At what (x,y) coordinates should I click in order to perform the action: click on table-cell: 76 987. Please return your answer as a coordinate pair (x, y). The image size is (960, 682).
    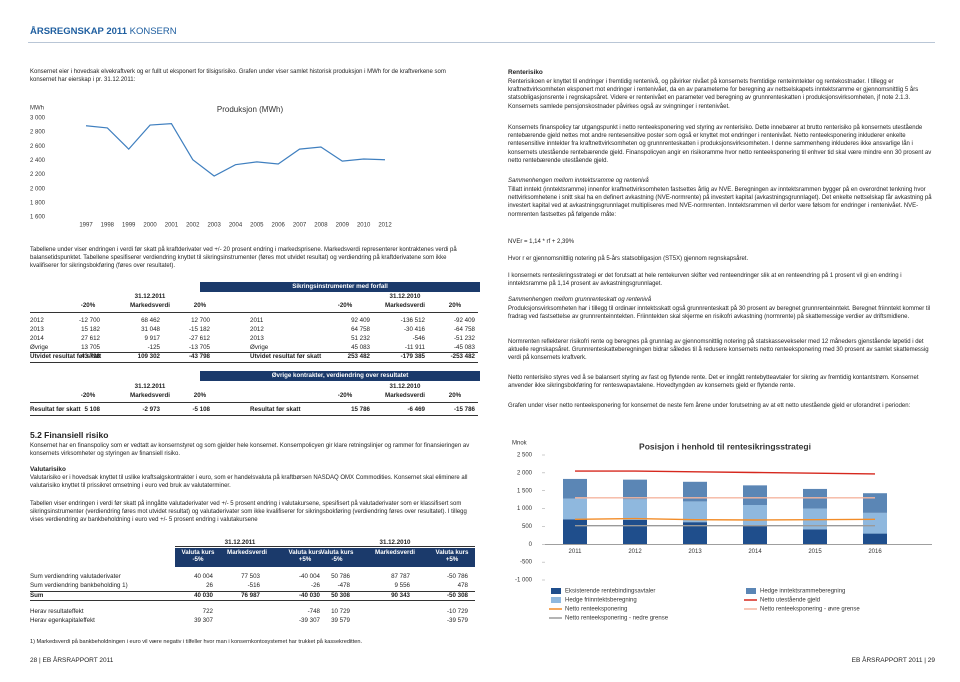
    Looking at the image, I should click on (250, 595).